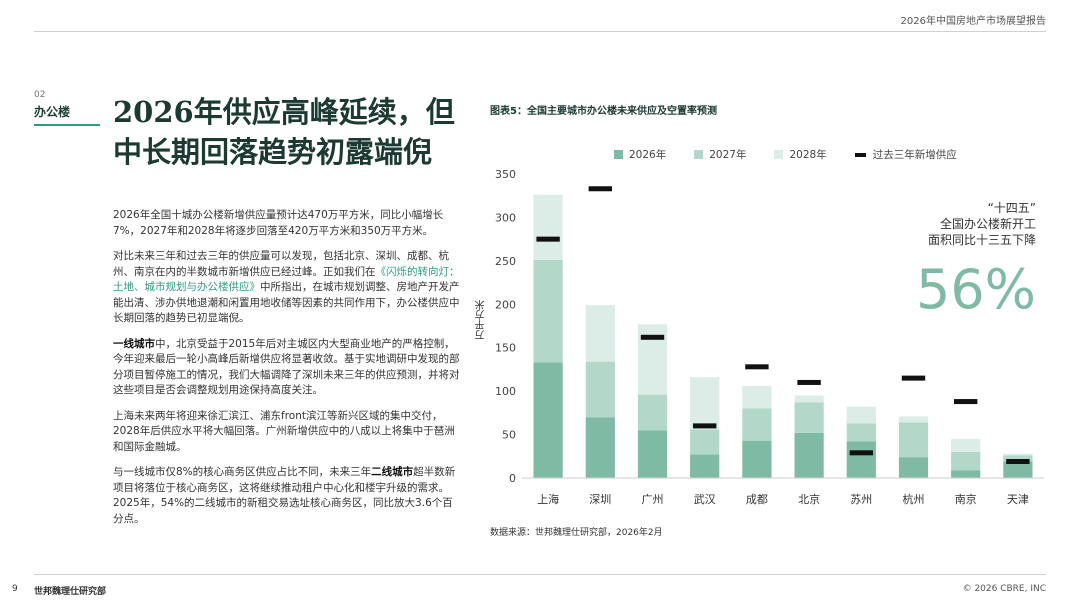 The width and height of the screenshot is (1080, 608). I want to click on tier2-city-label: 二线城市, so click(392, 472).